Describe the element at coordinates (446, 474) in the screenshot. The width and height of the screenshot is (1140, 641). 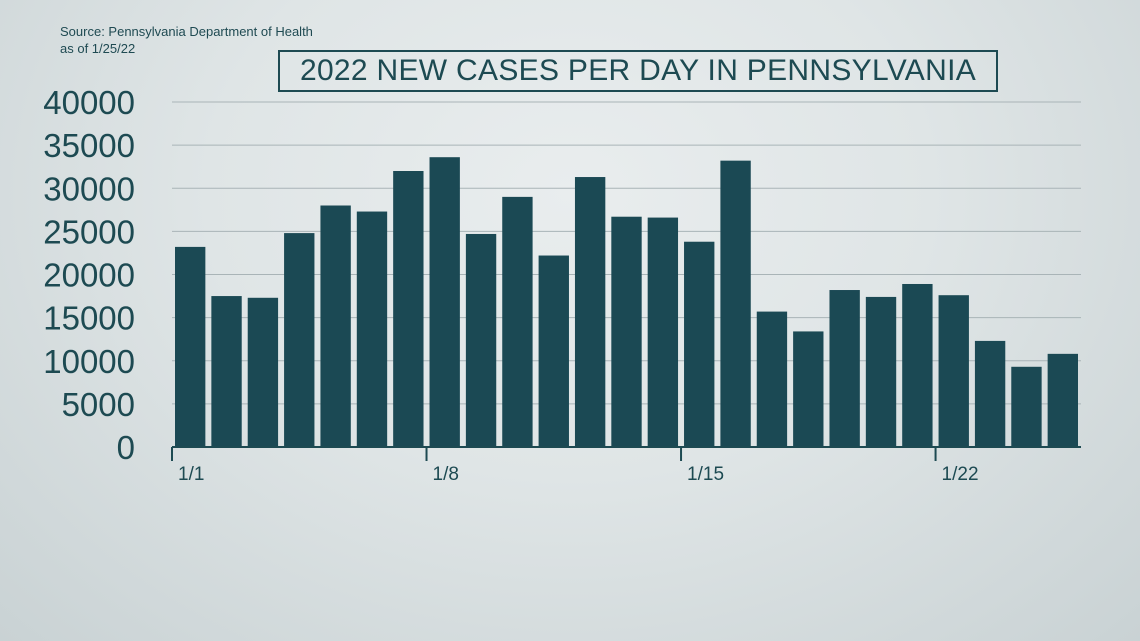
I see `x-tick-label: 1/8` at that location.